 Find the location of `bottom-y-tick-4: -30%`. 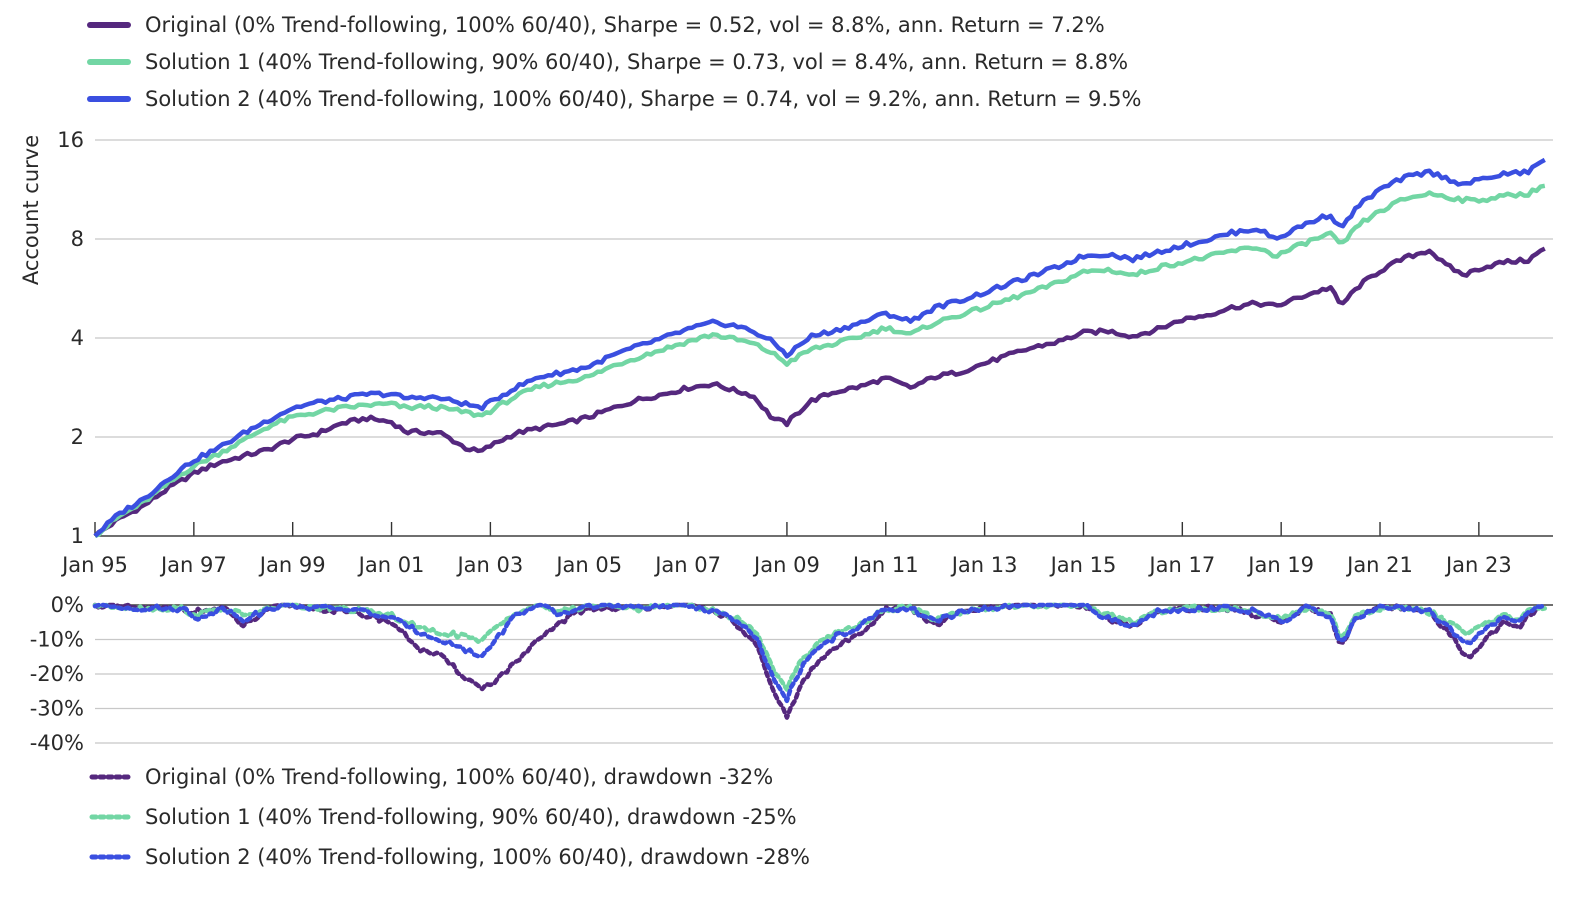

bottom-y-tick-4: -30% is located at coordinates (57, 709).